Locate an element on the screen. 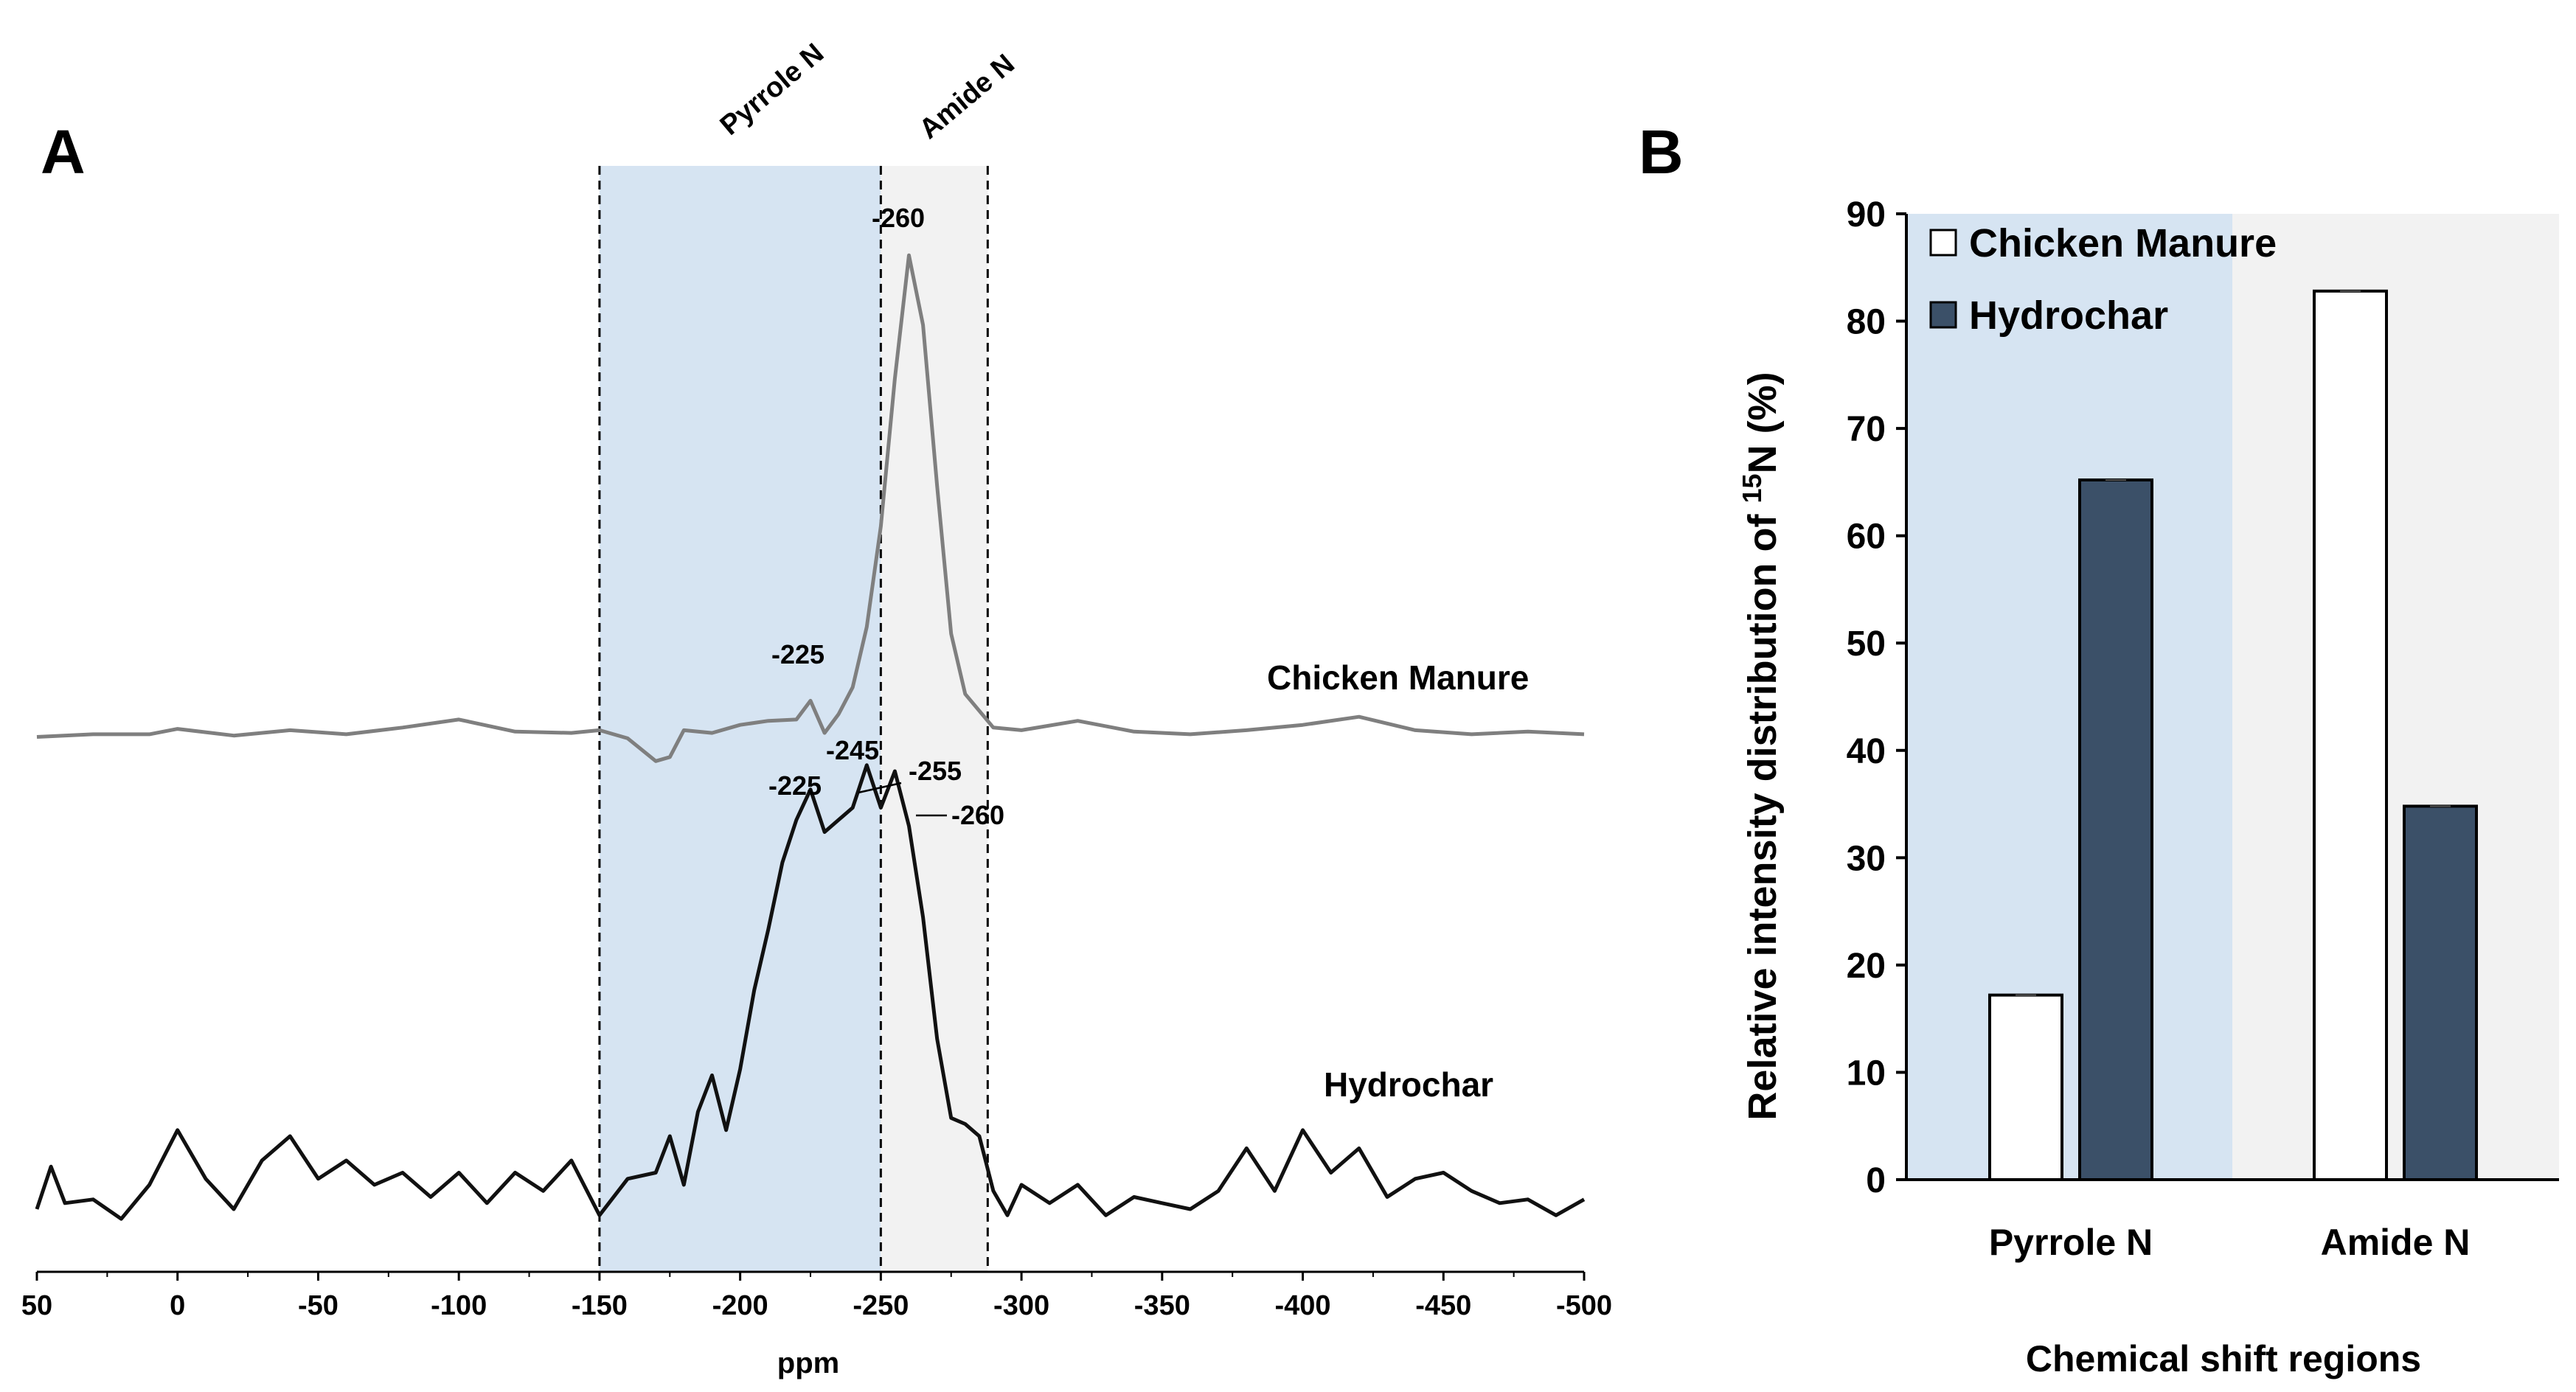 The width and height of the screenshot is (2576, 1392). peak-label-cm-225: -225 is located at coordinates (797, 654).